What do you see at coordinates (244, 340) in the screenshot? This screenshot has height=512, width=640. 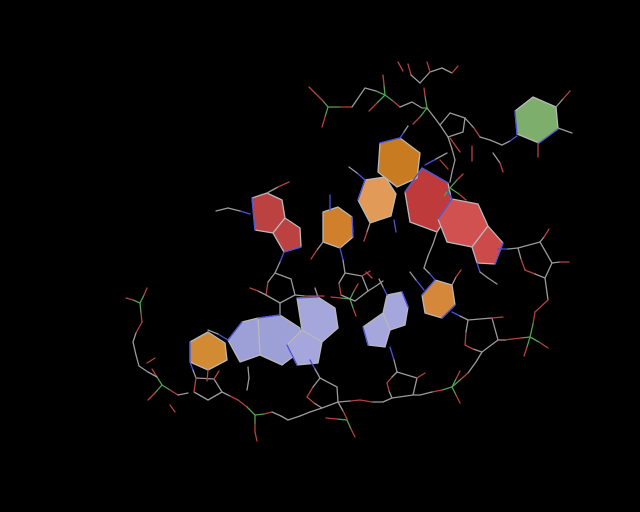 I see `base-ring-lavender-a-pent` at bounding box center [244, 340].